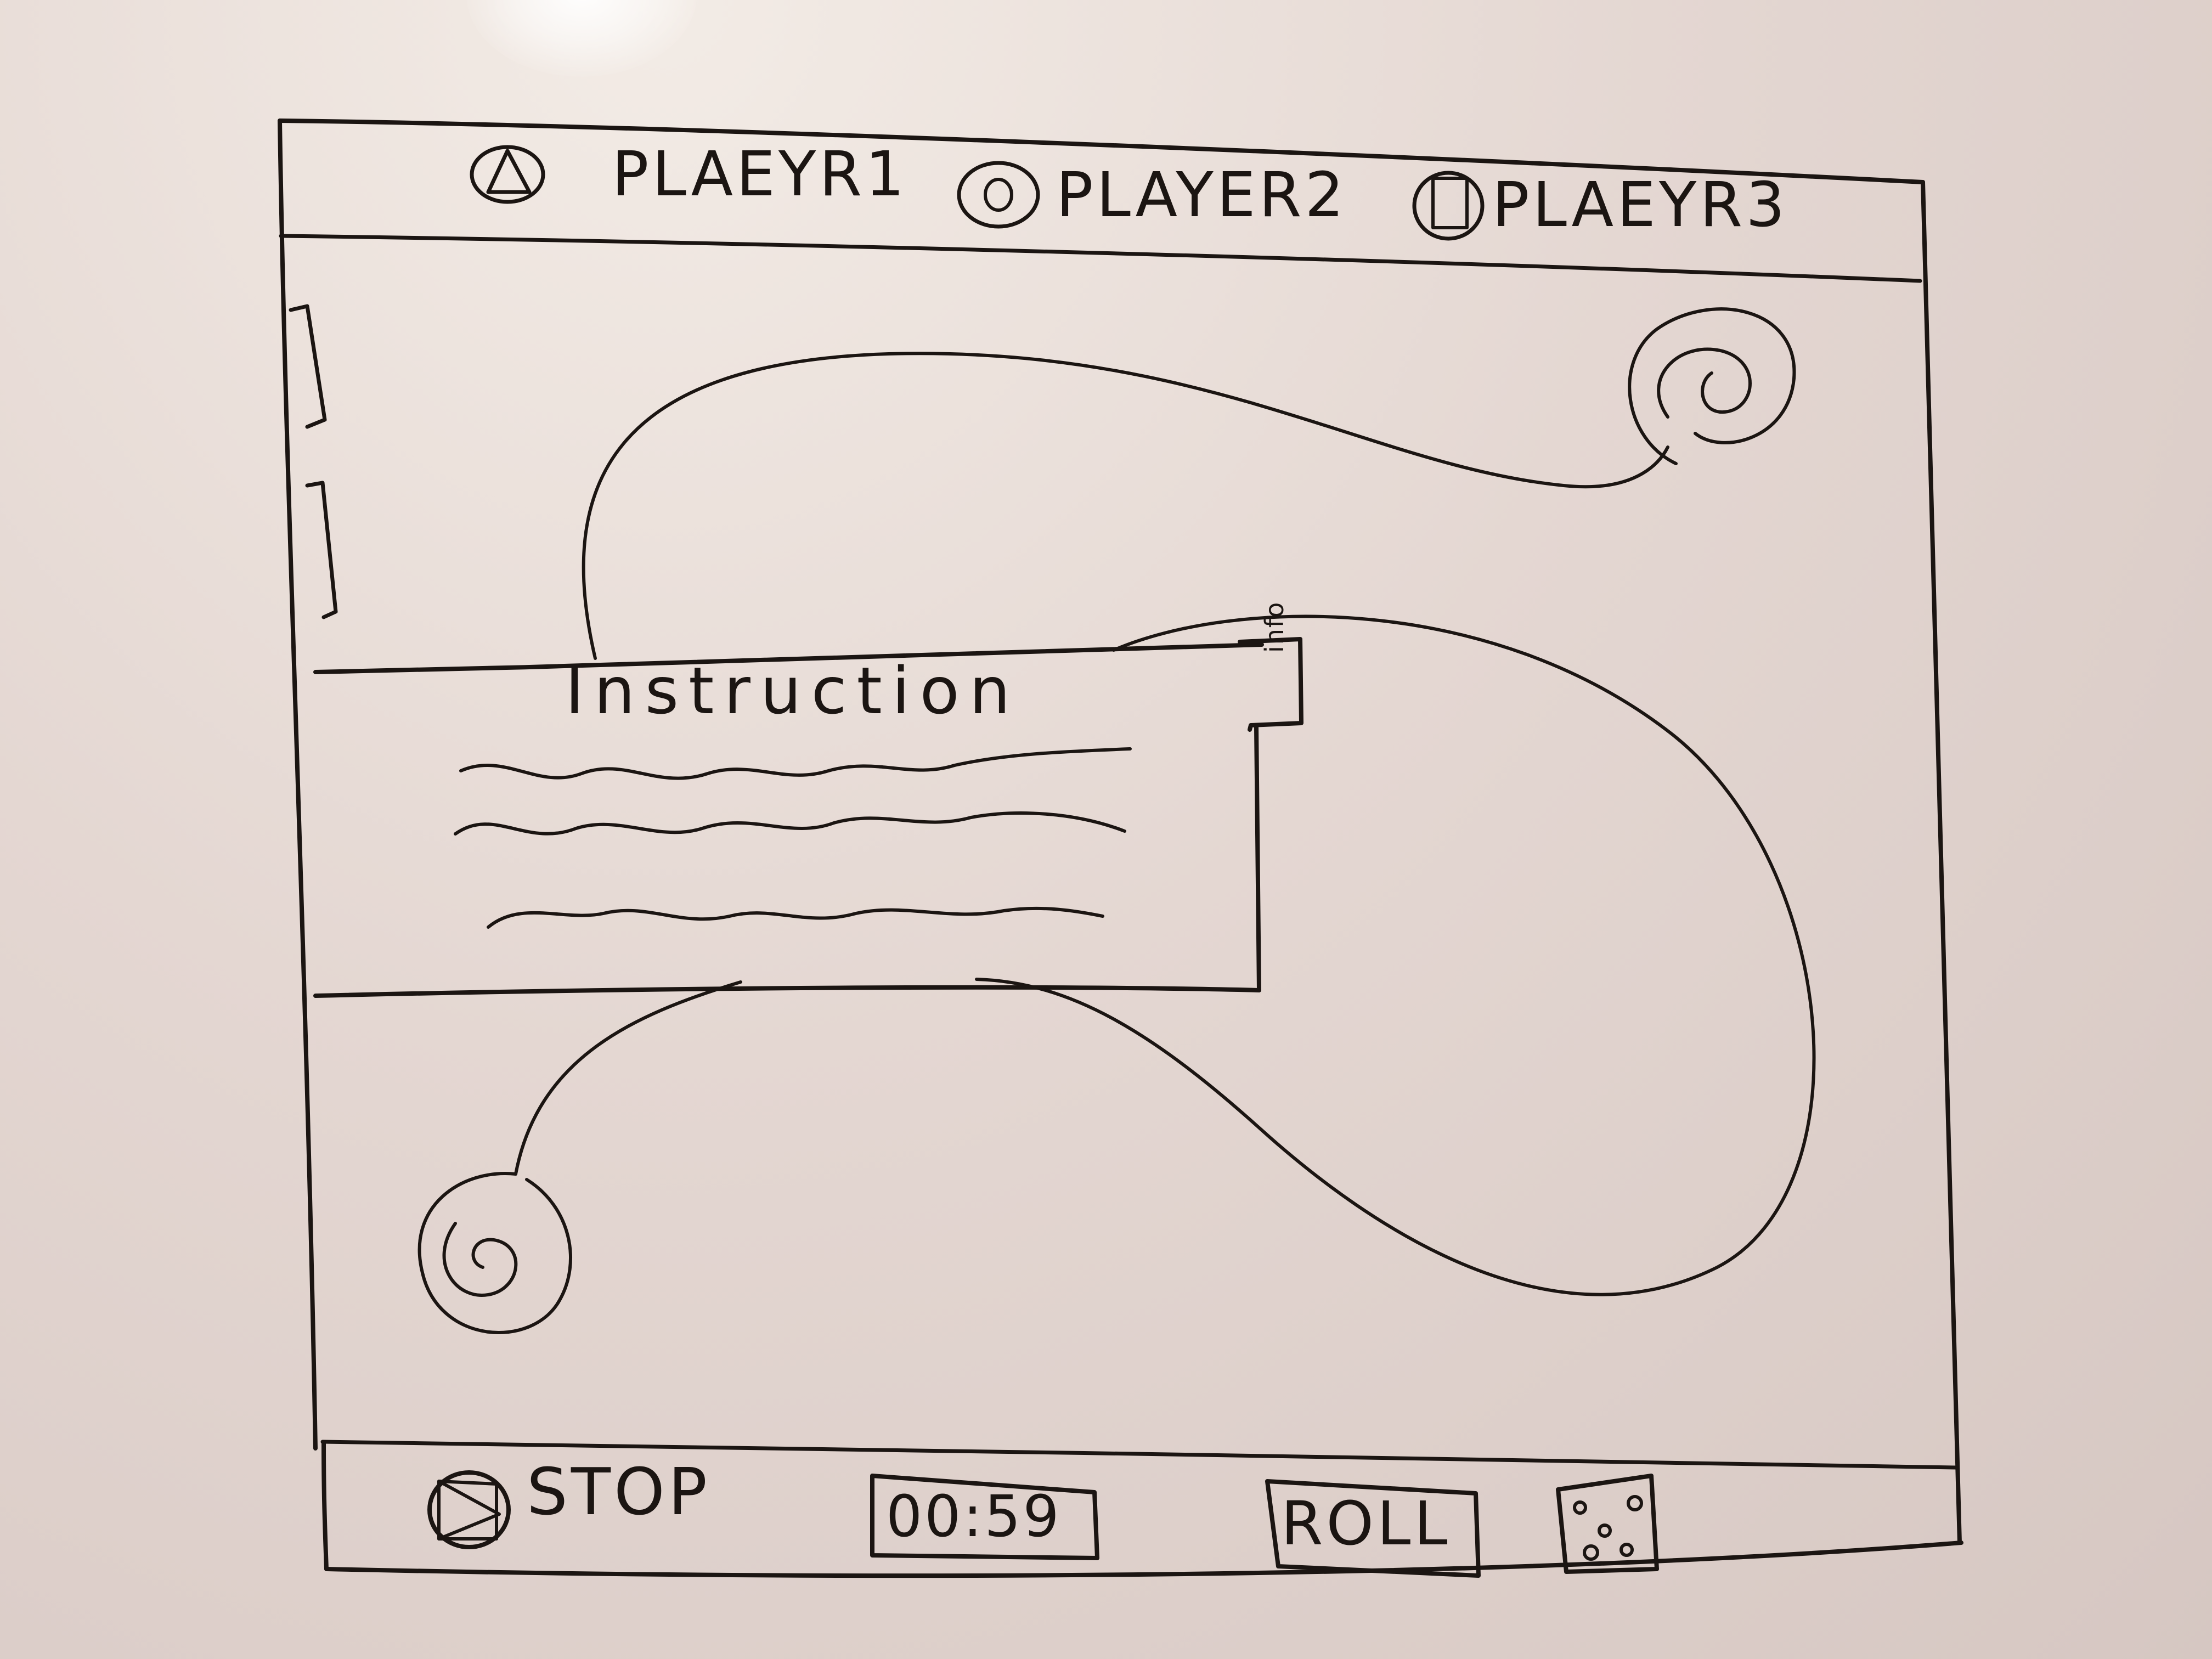 The width and height of the screenshot is (2212, 1659). Describe the element at coordinates (1712, 386) in the screenshot. I see `end-spiral-node` at that location.